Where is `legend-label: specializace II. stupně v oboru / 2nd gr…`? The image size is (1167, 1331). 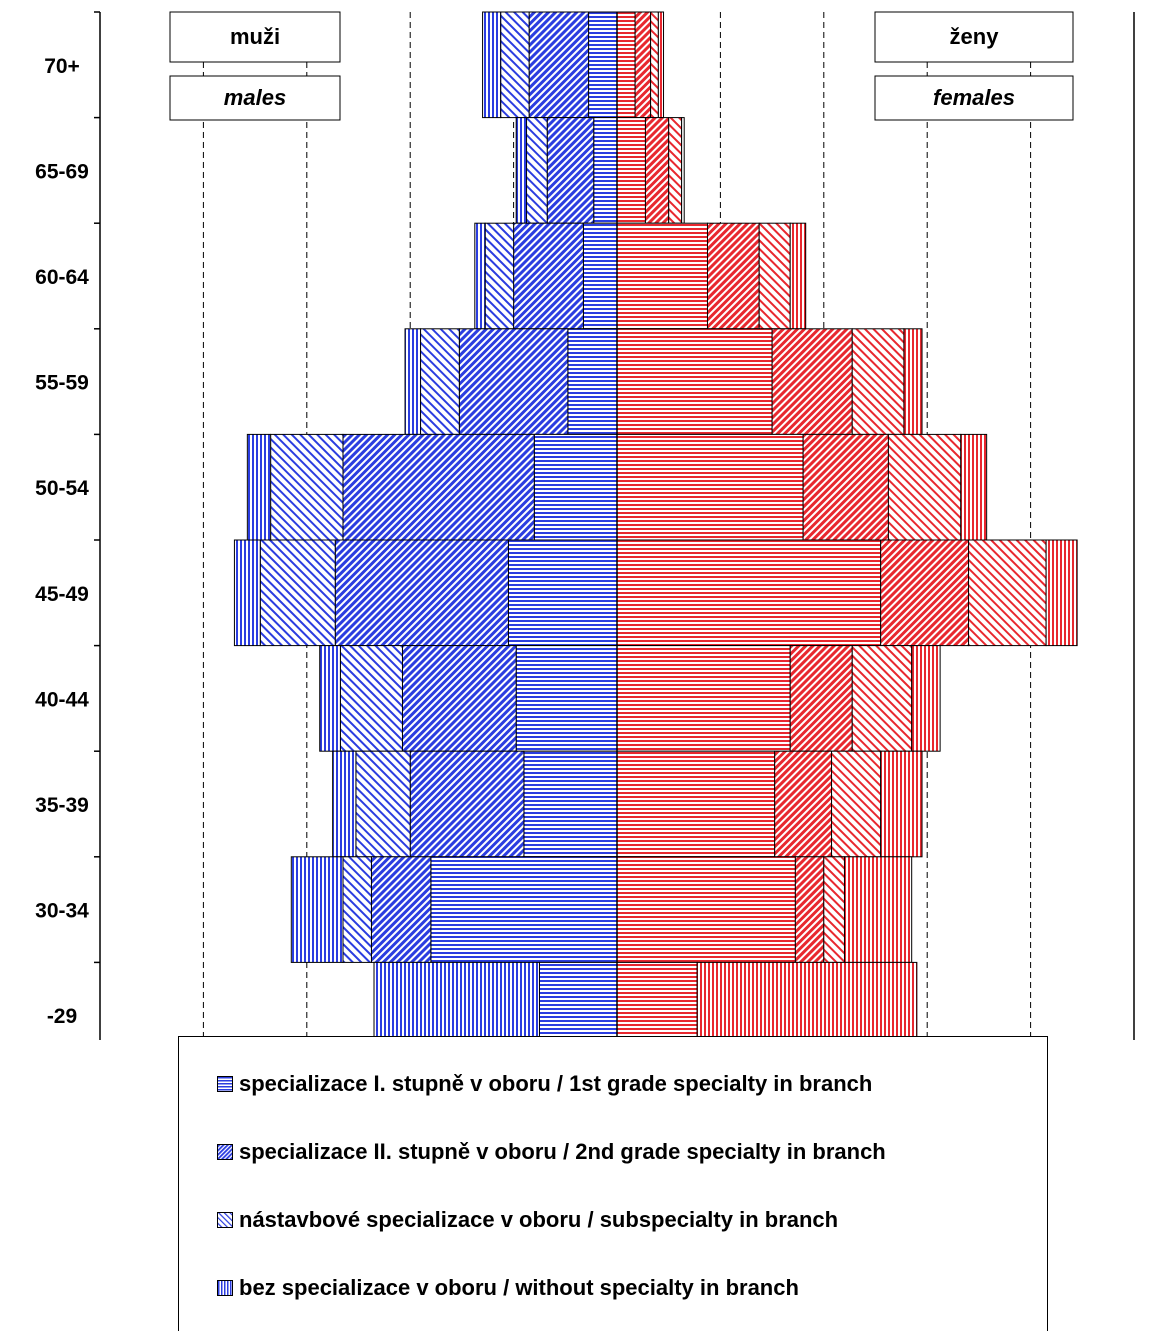 legend-label: specializace II. stupně v oboru / 2nd gr… is located at coordinates (562, 1151).